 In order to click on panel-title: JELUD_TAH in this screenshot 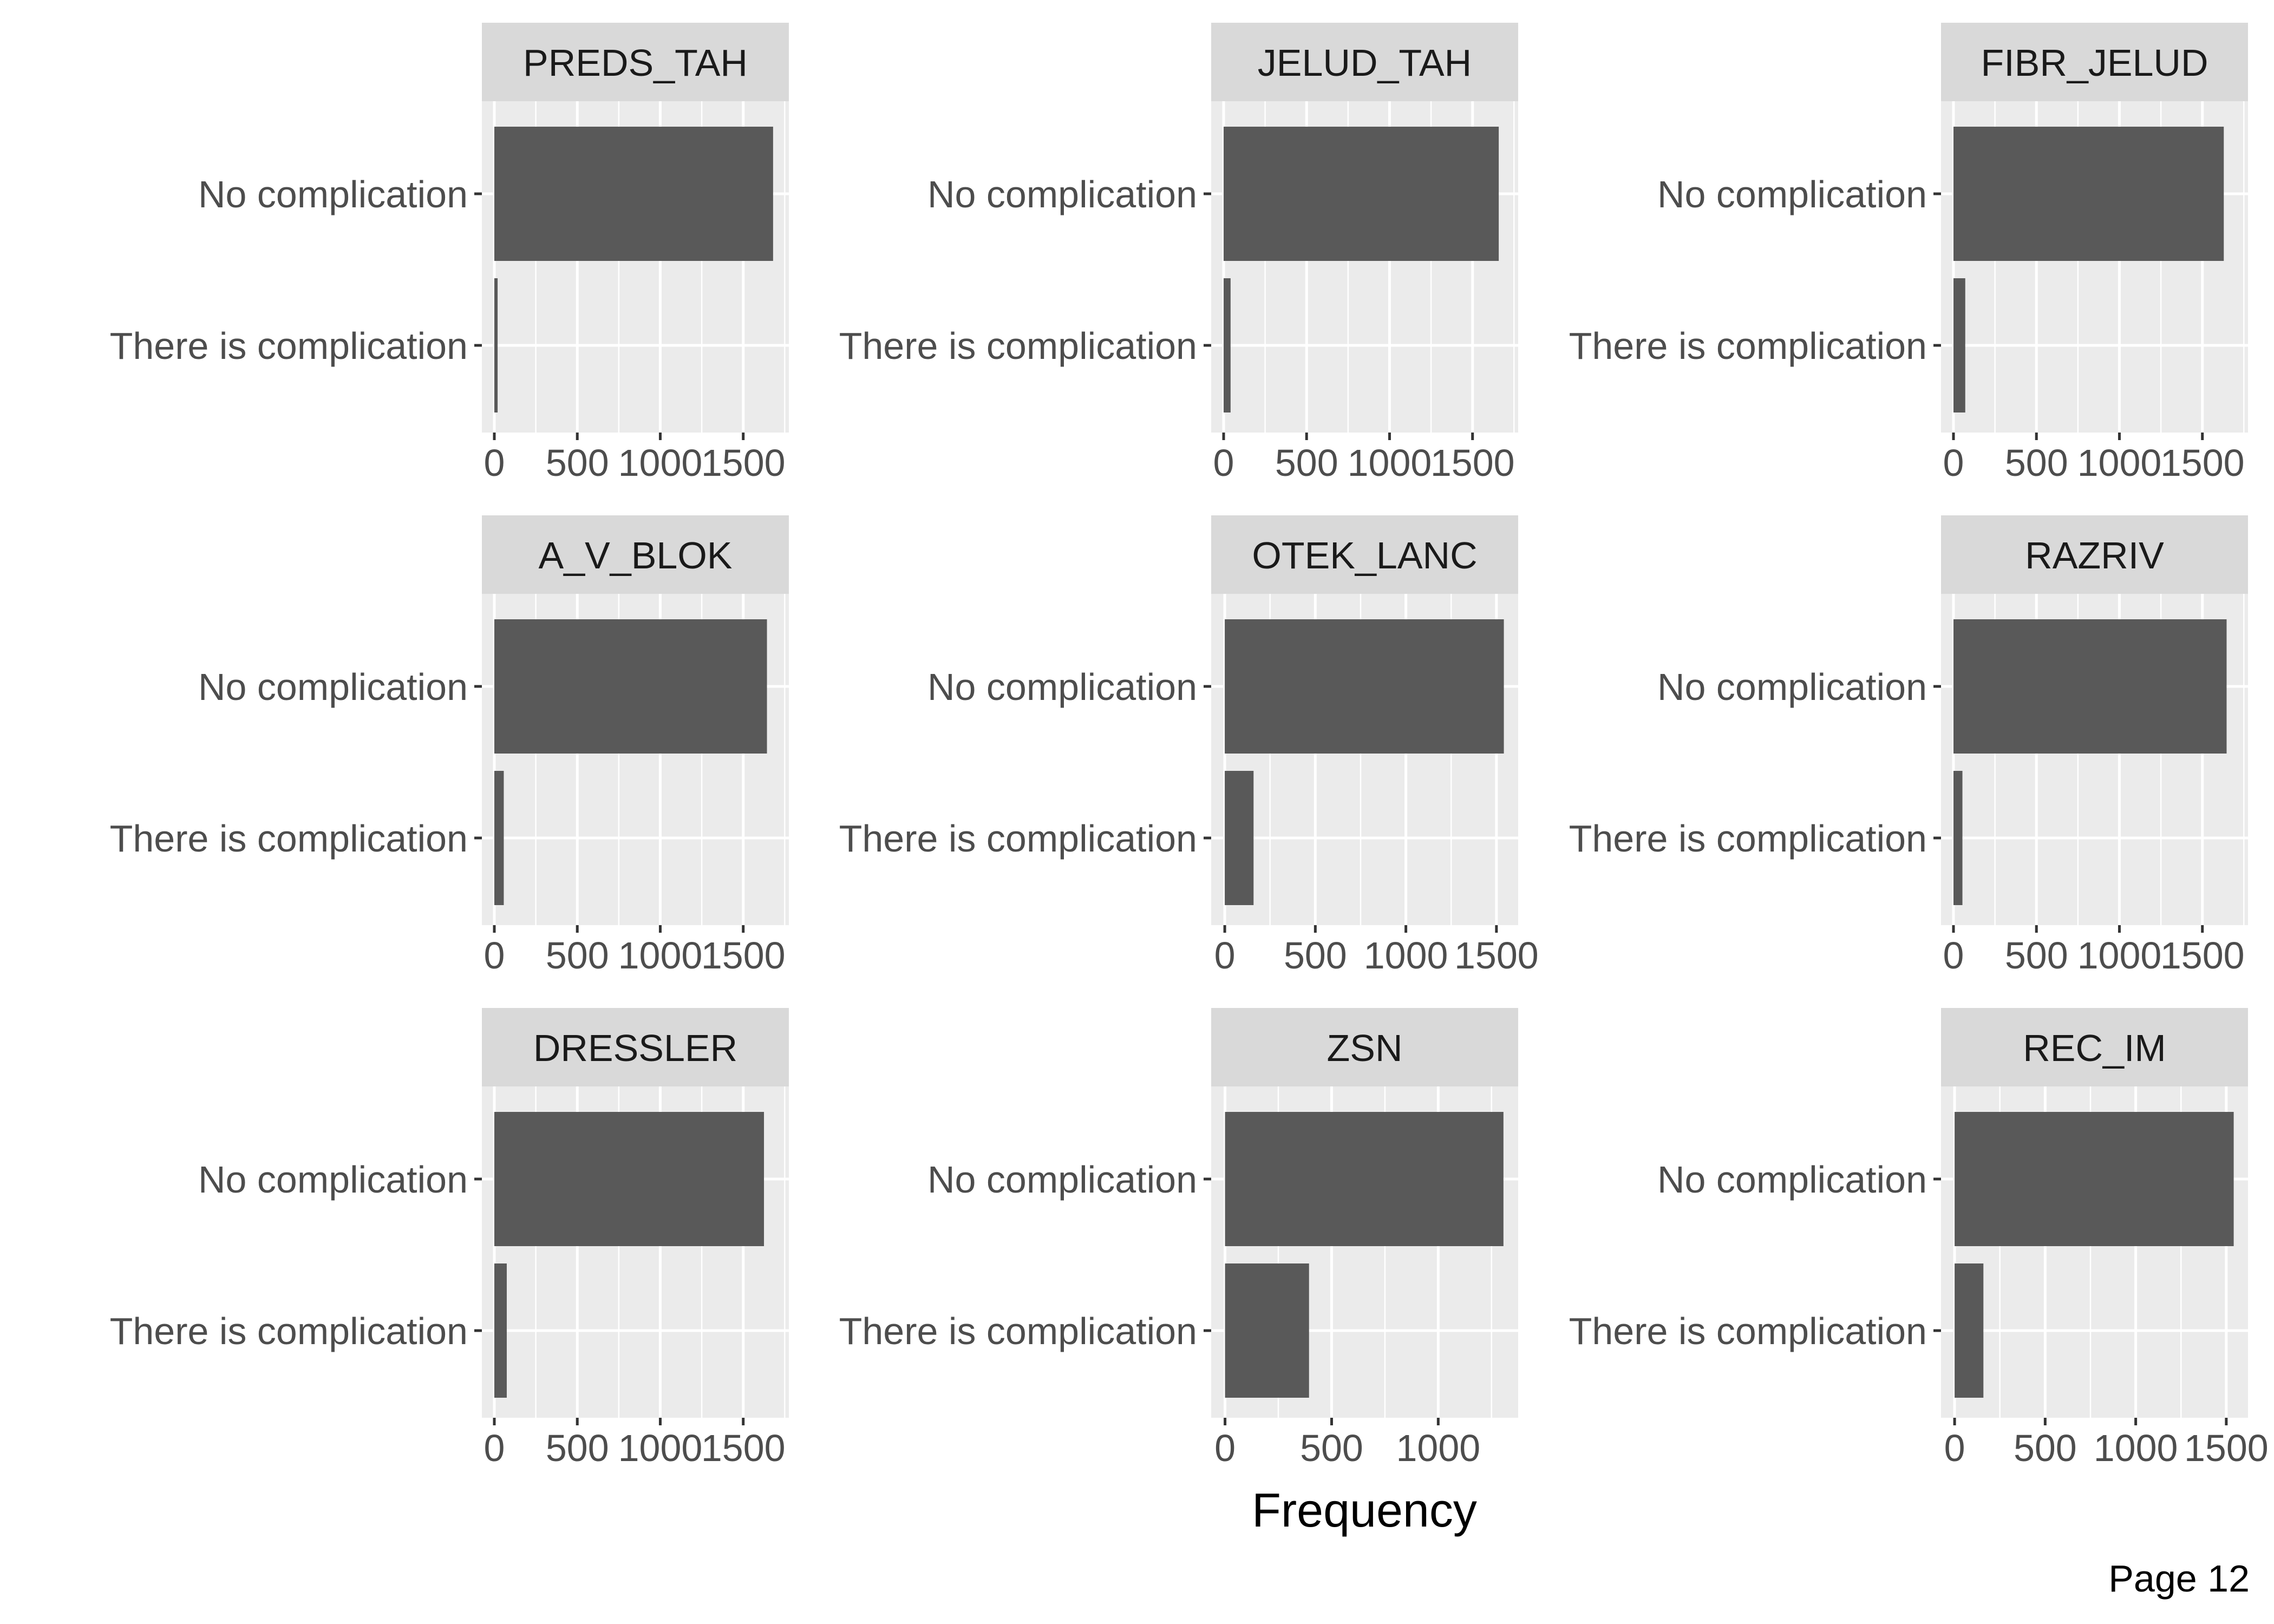, I will do `click(1365, 63)`.